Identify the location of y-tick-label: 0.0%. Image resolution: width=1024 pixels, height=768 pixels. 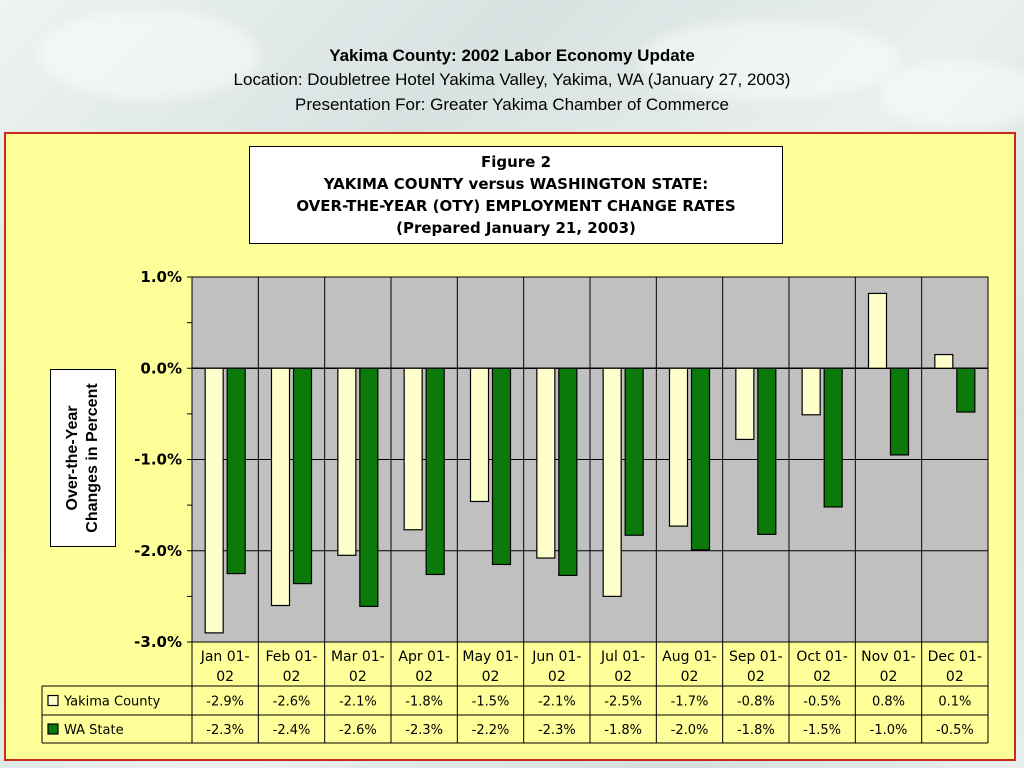
(161, 368).